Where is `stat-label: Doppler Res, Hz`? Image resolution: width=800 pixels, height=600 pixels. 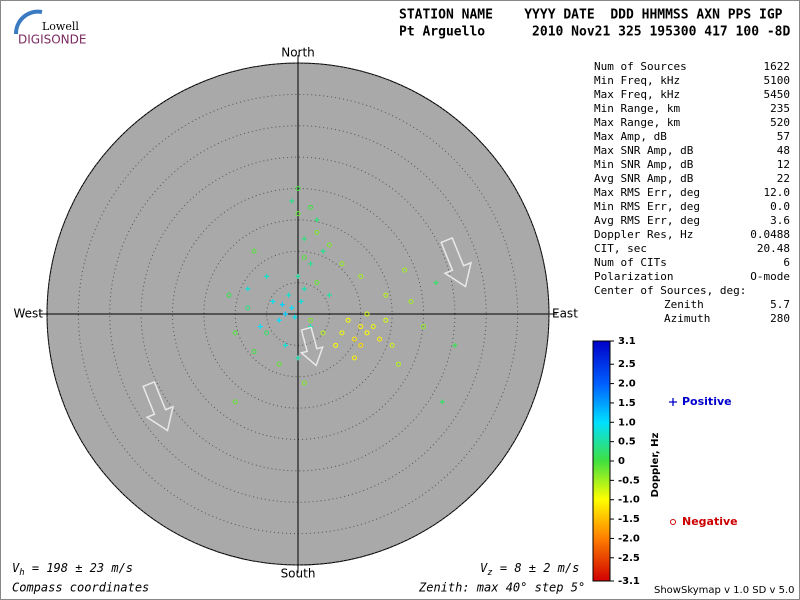
stat-label: Doppler Res, Hz is located at coordinates (643, 234).